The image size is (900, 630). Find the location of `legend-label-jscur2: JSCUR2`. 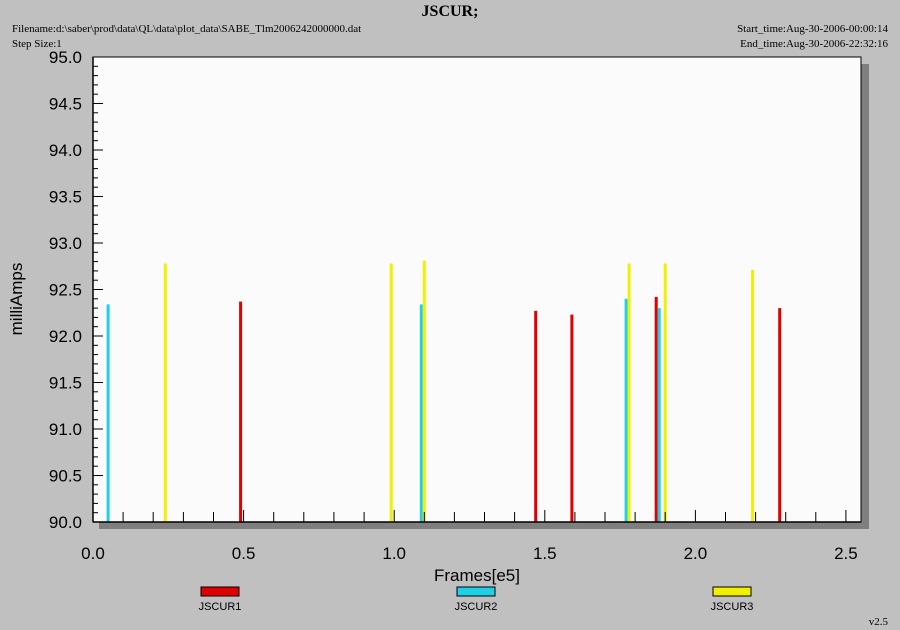

legend-label-jscur2: JSCUR2 is located at coordinates (476, 607).